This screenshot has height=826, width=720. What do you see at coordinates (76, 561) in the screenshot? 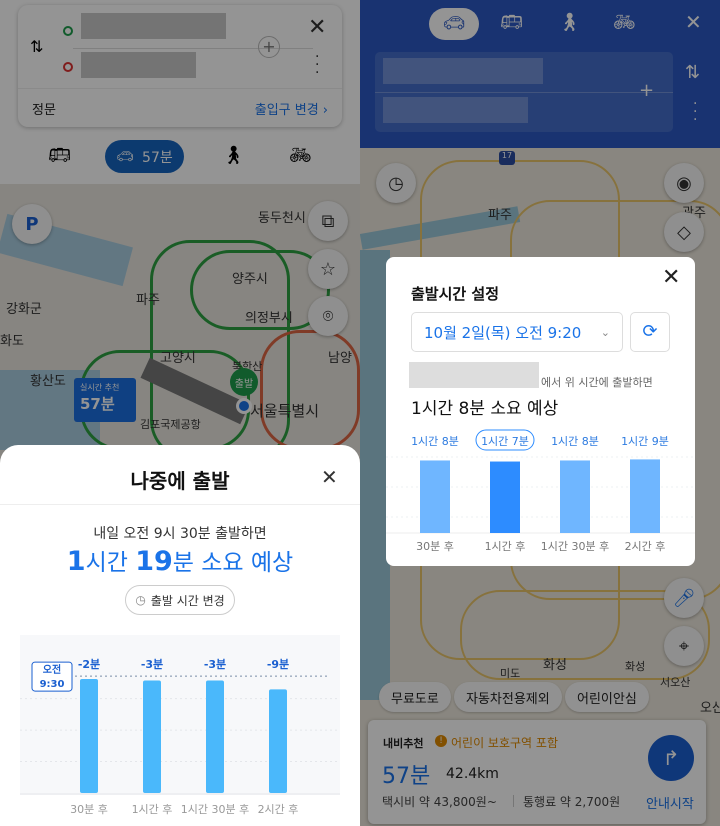
I see `estimate-hours: 1` at bounding box center [76, 561].